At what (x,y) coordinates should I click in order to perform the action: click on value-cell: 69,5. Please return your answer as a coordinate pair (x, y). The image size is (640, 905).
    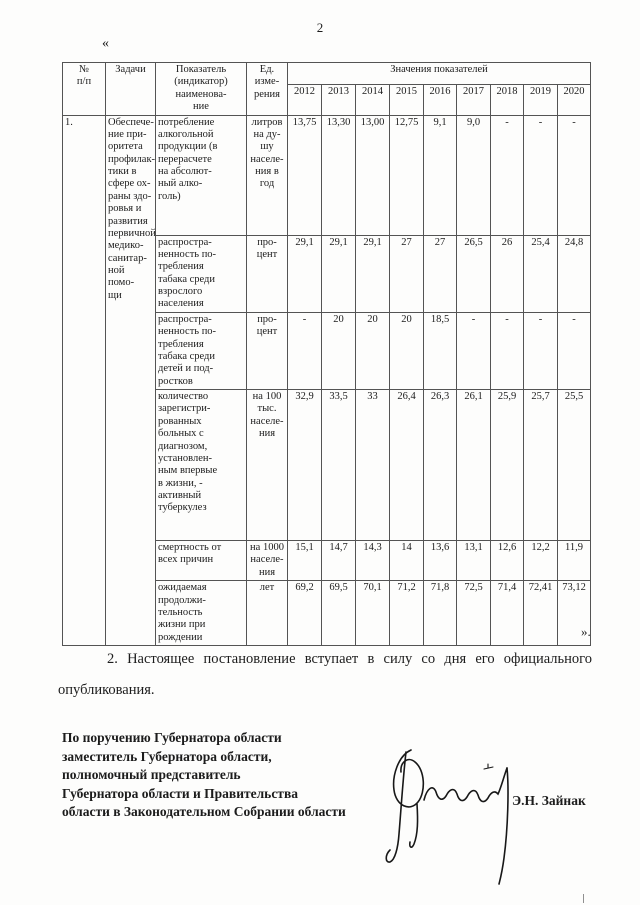
    Looking at the image, I should click on (338, 613).